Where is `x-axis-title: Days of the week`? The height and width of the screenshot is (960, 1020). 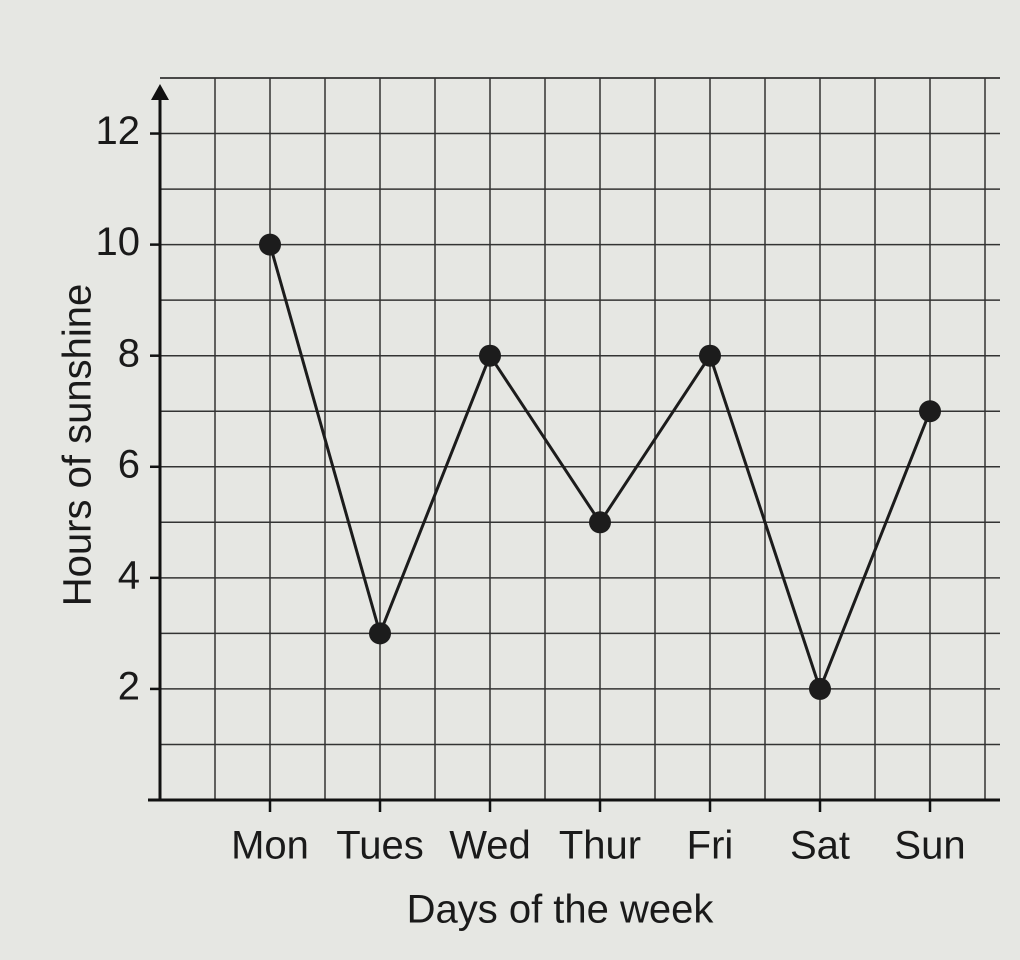 x-axis-title: Days of the week is located at coordinates (561, 910).